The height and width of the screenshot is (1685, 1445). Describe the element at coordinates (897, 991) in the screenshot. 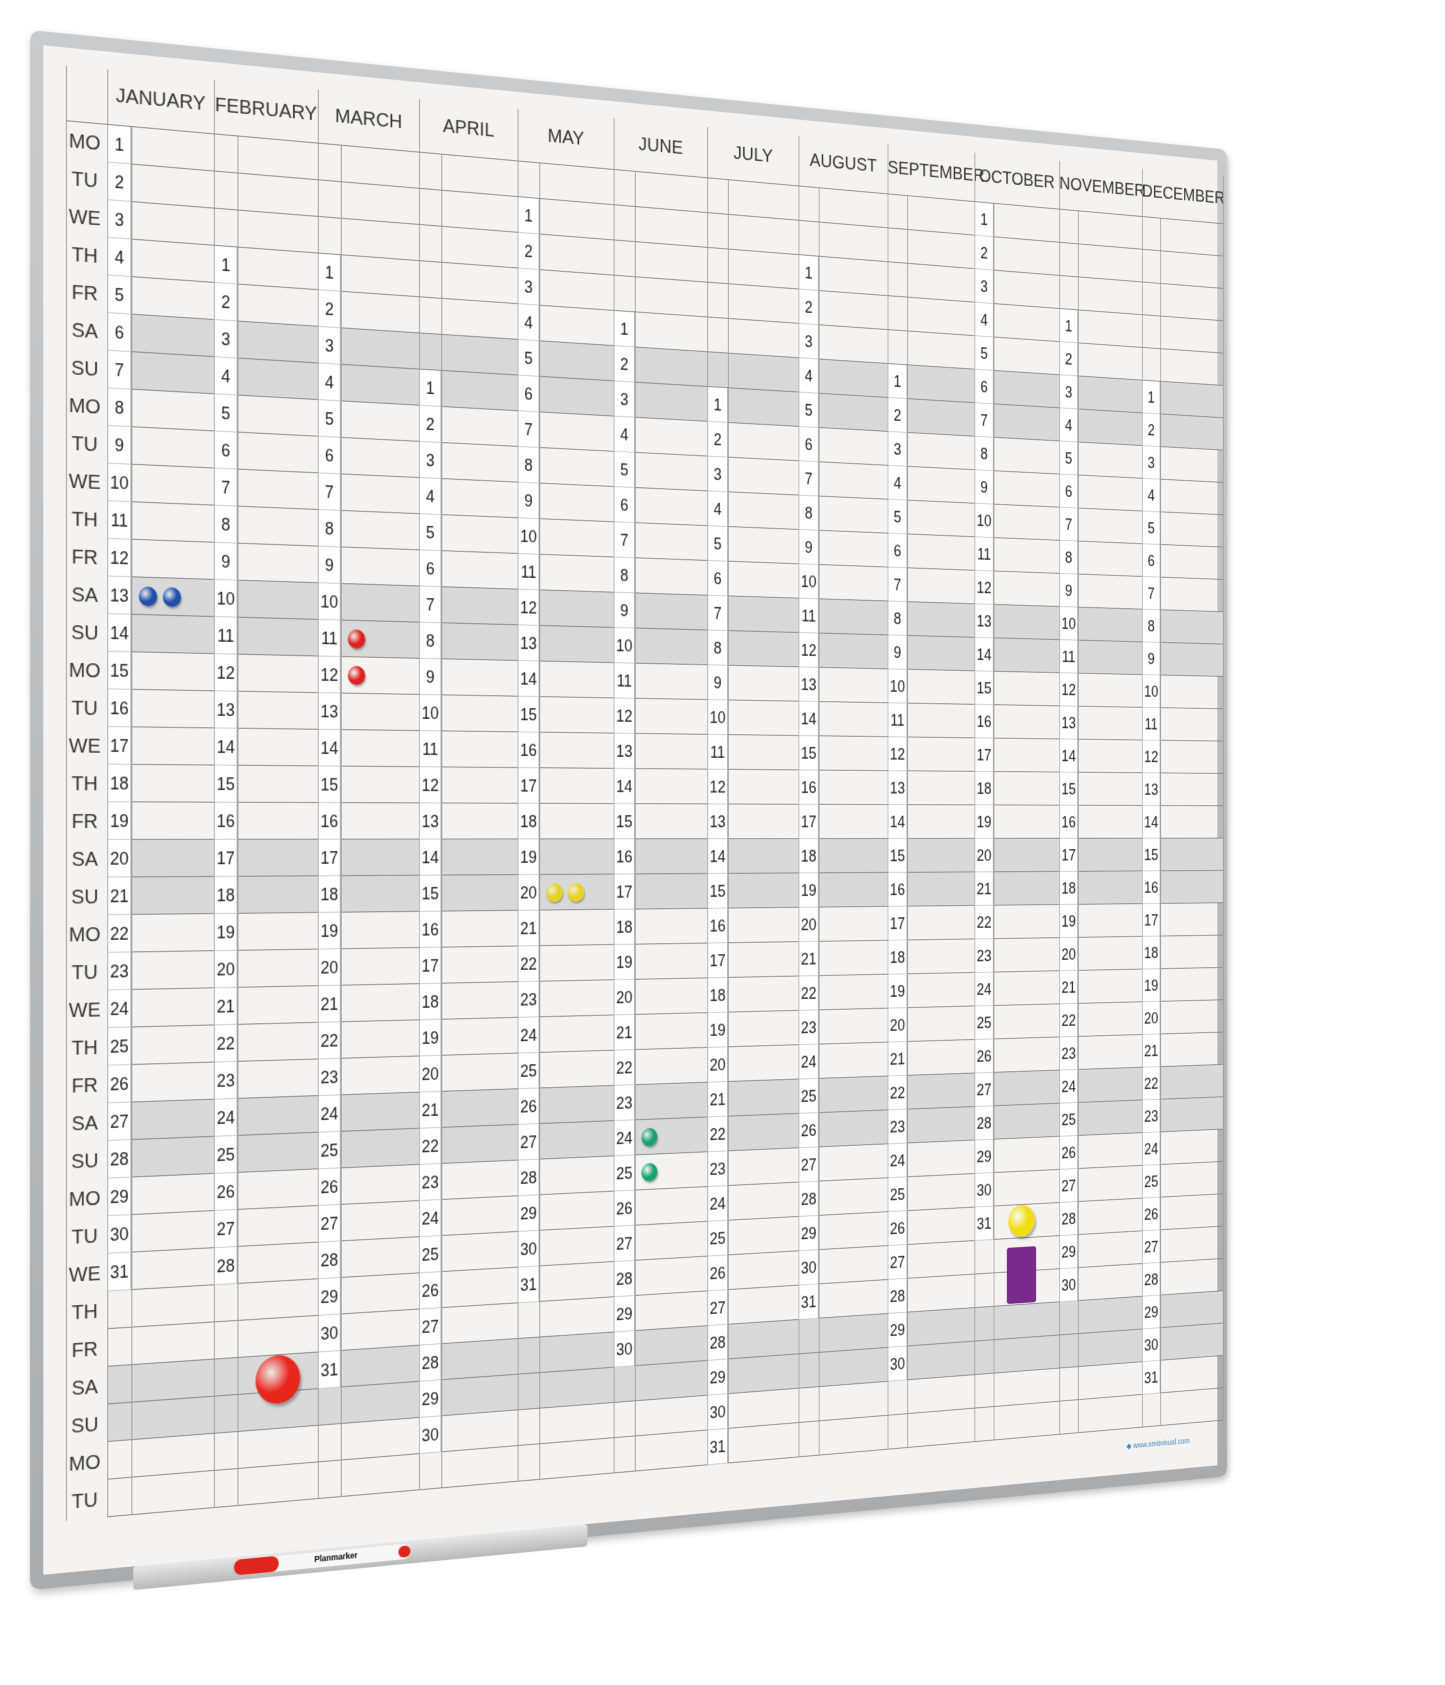

I see `day-number: 19` at that location.